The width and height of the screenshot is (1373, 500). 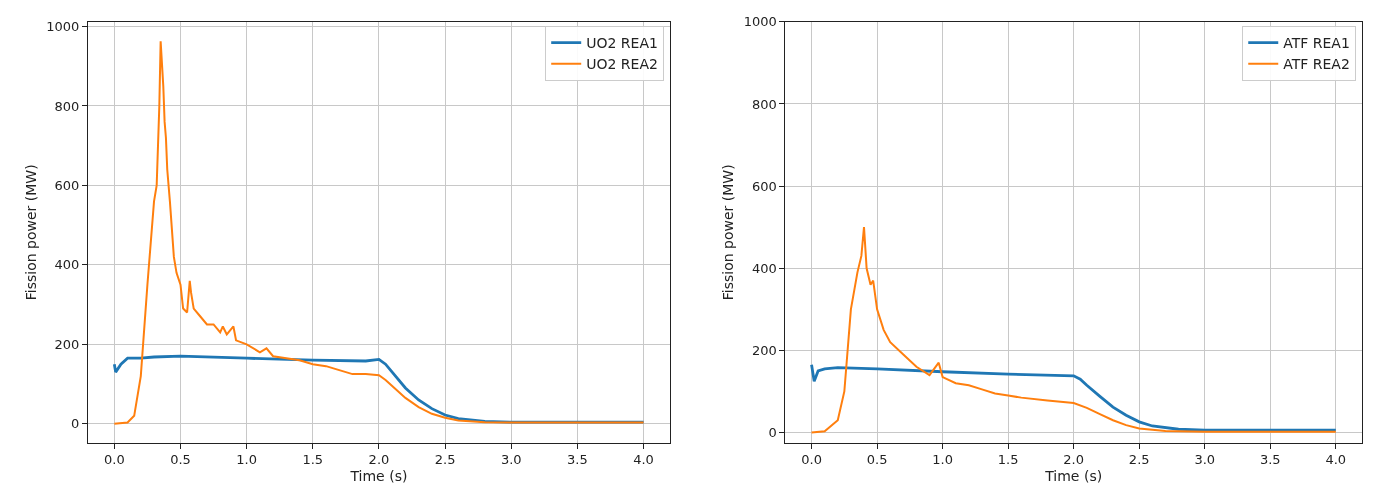 I want to click on line-series, so click(x=1074, y=397).